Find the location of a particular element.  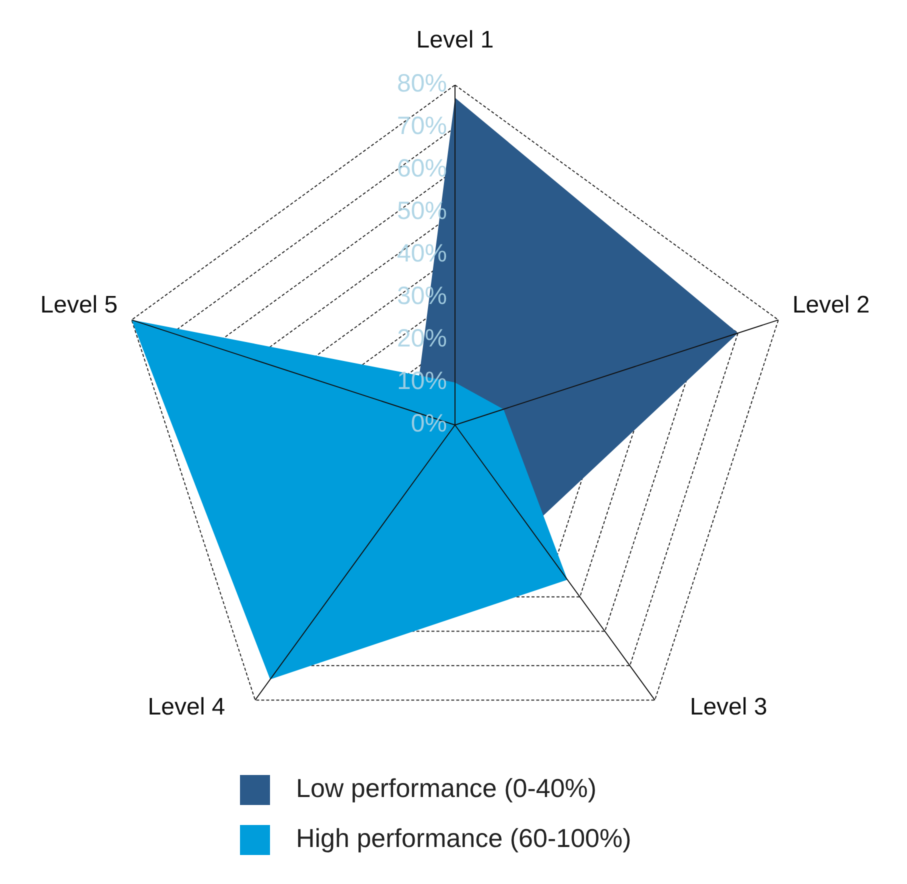

spoke-label: Level 5 is located at coordinates (79, 304).